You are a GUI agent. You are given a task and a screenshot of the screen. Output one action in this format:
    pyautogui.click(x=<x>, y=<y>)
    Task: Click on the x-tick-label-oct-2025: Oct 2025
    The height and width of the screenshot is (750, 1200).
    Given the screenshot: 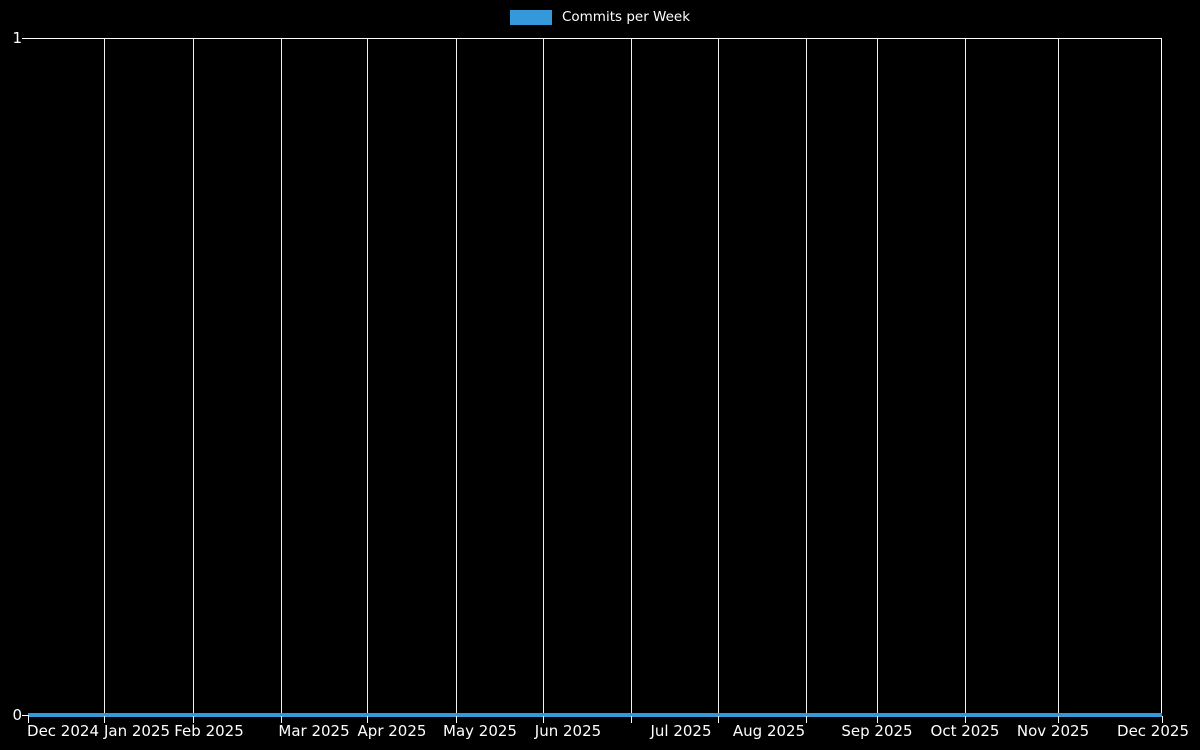 What is the action you would take?
    pyautogui.click(x=965, y=731)
    